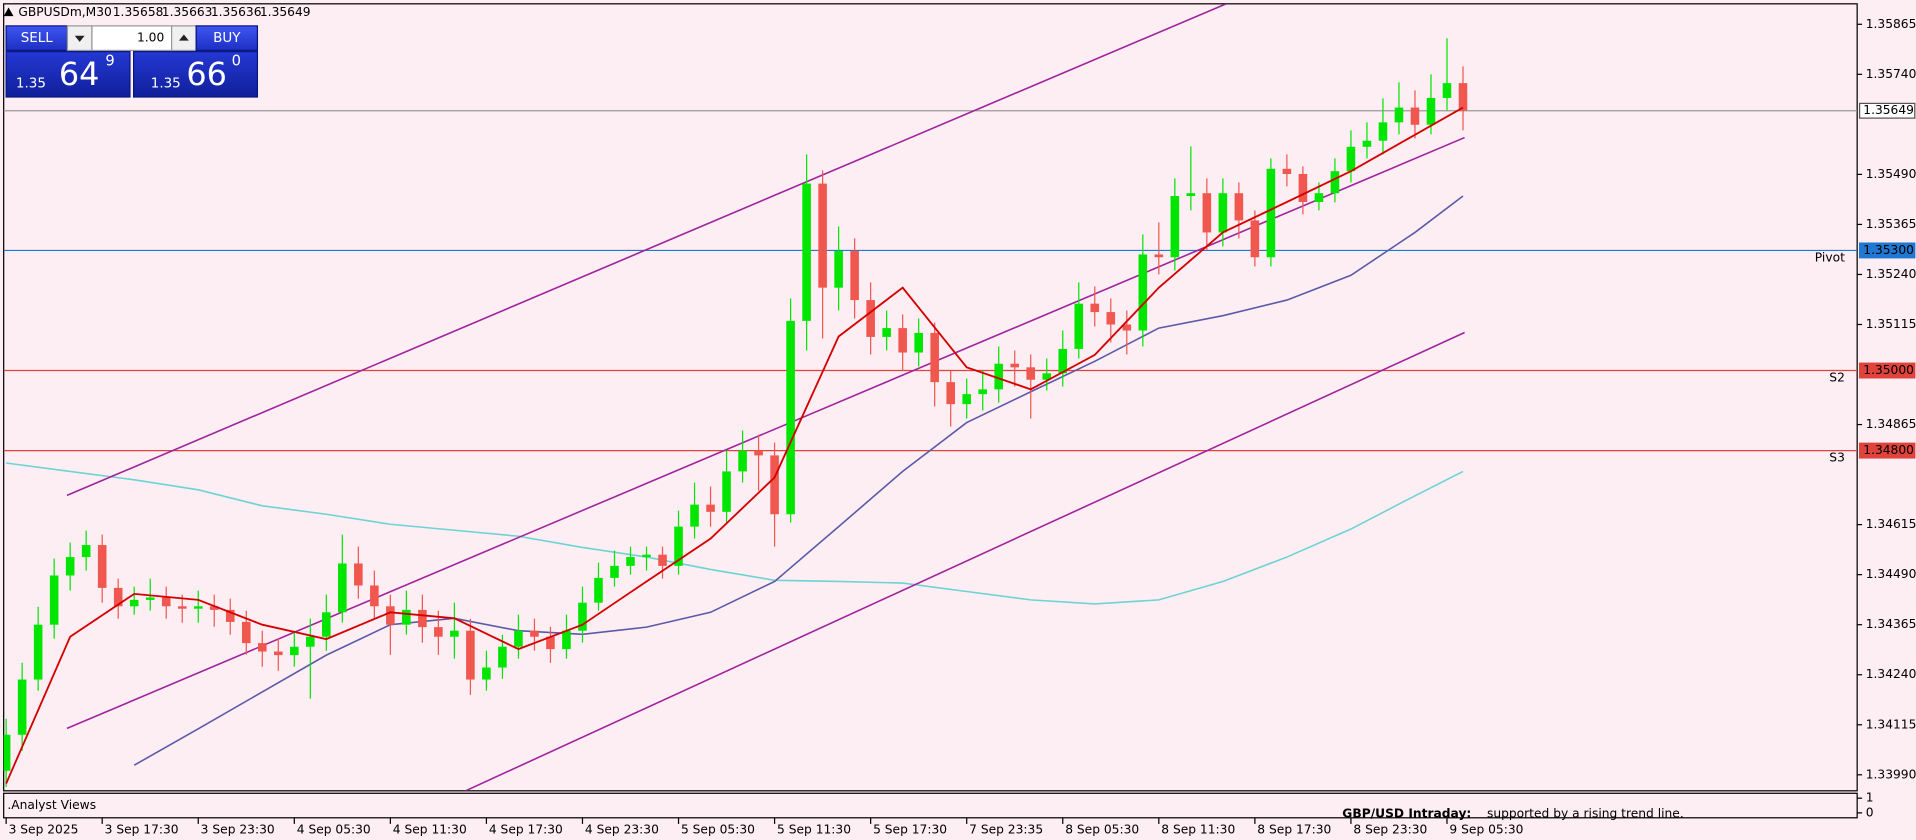  Describe the element at coordinates (718, 830) in the screenshot. I see `x-tick-label: 5 Sep 05:30` at that location.